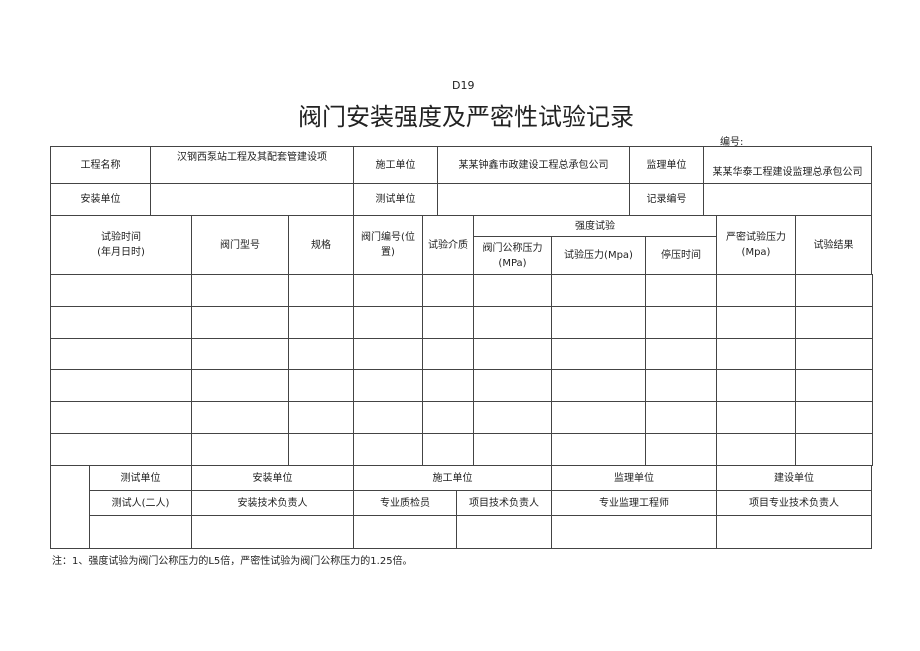 The image size is (920, 651). What do you see at coordinates (272, 503) in the screenshot?
I see `sig-role-install-tech: 安装技术负责人` at bounding box center [272, 503].